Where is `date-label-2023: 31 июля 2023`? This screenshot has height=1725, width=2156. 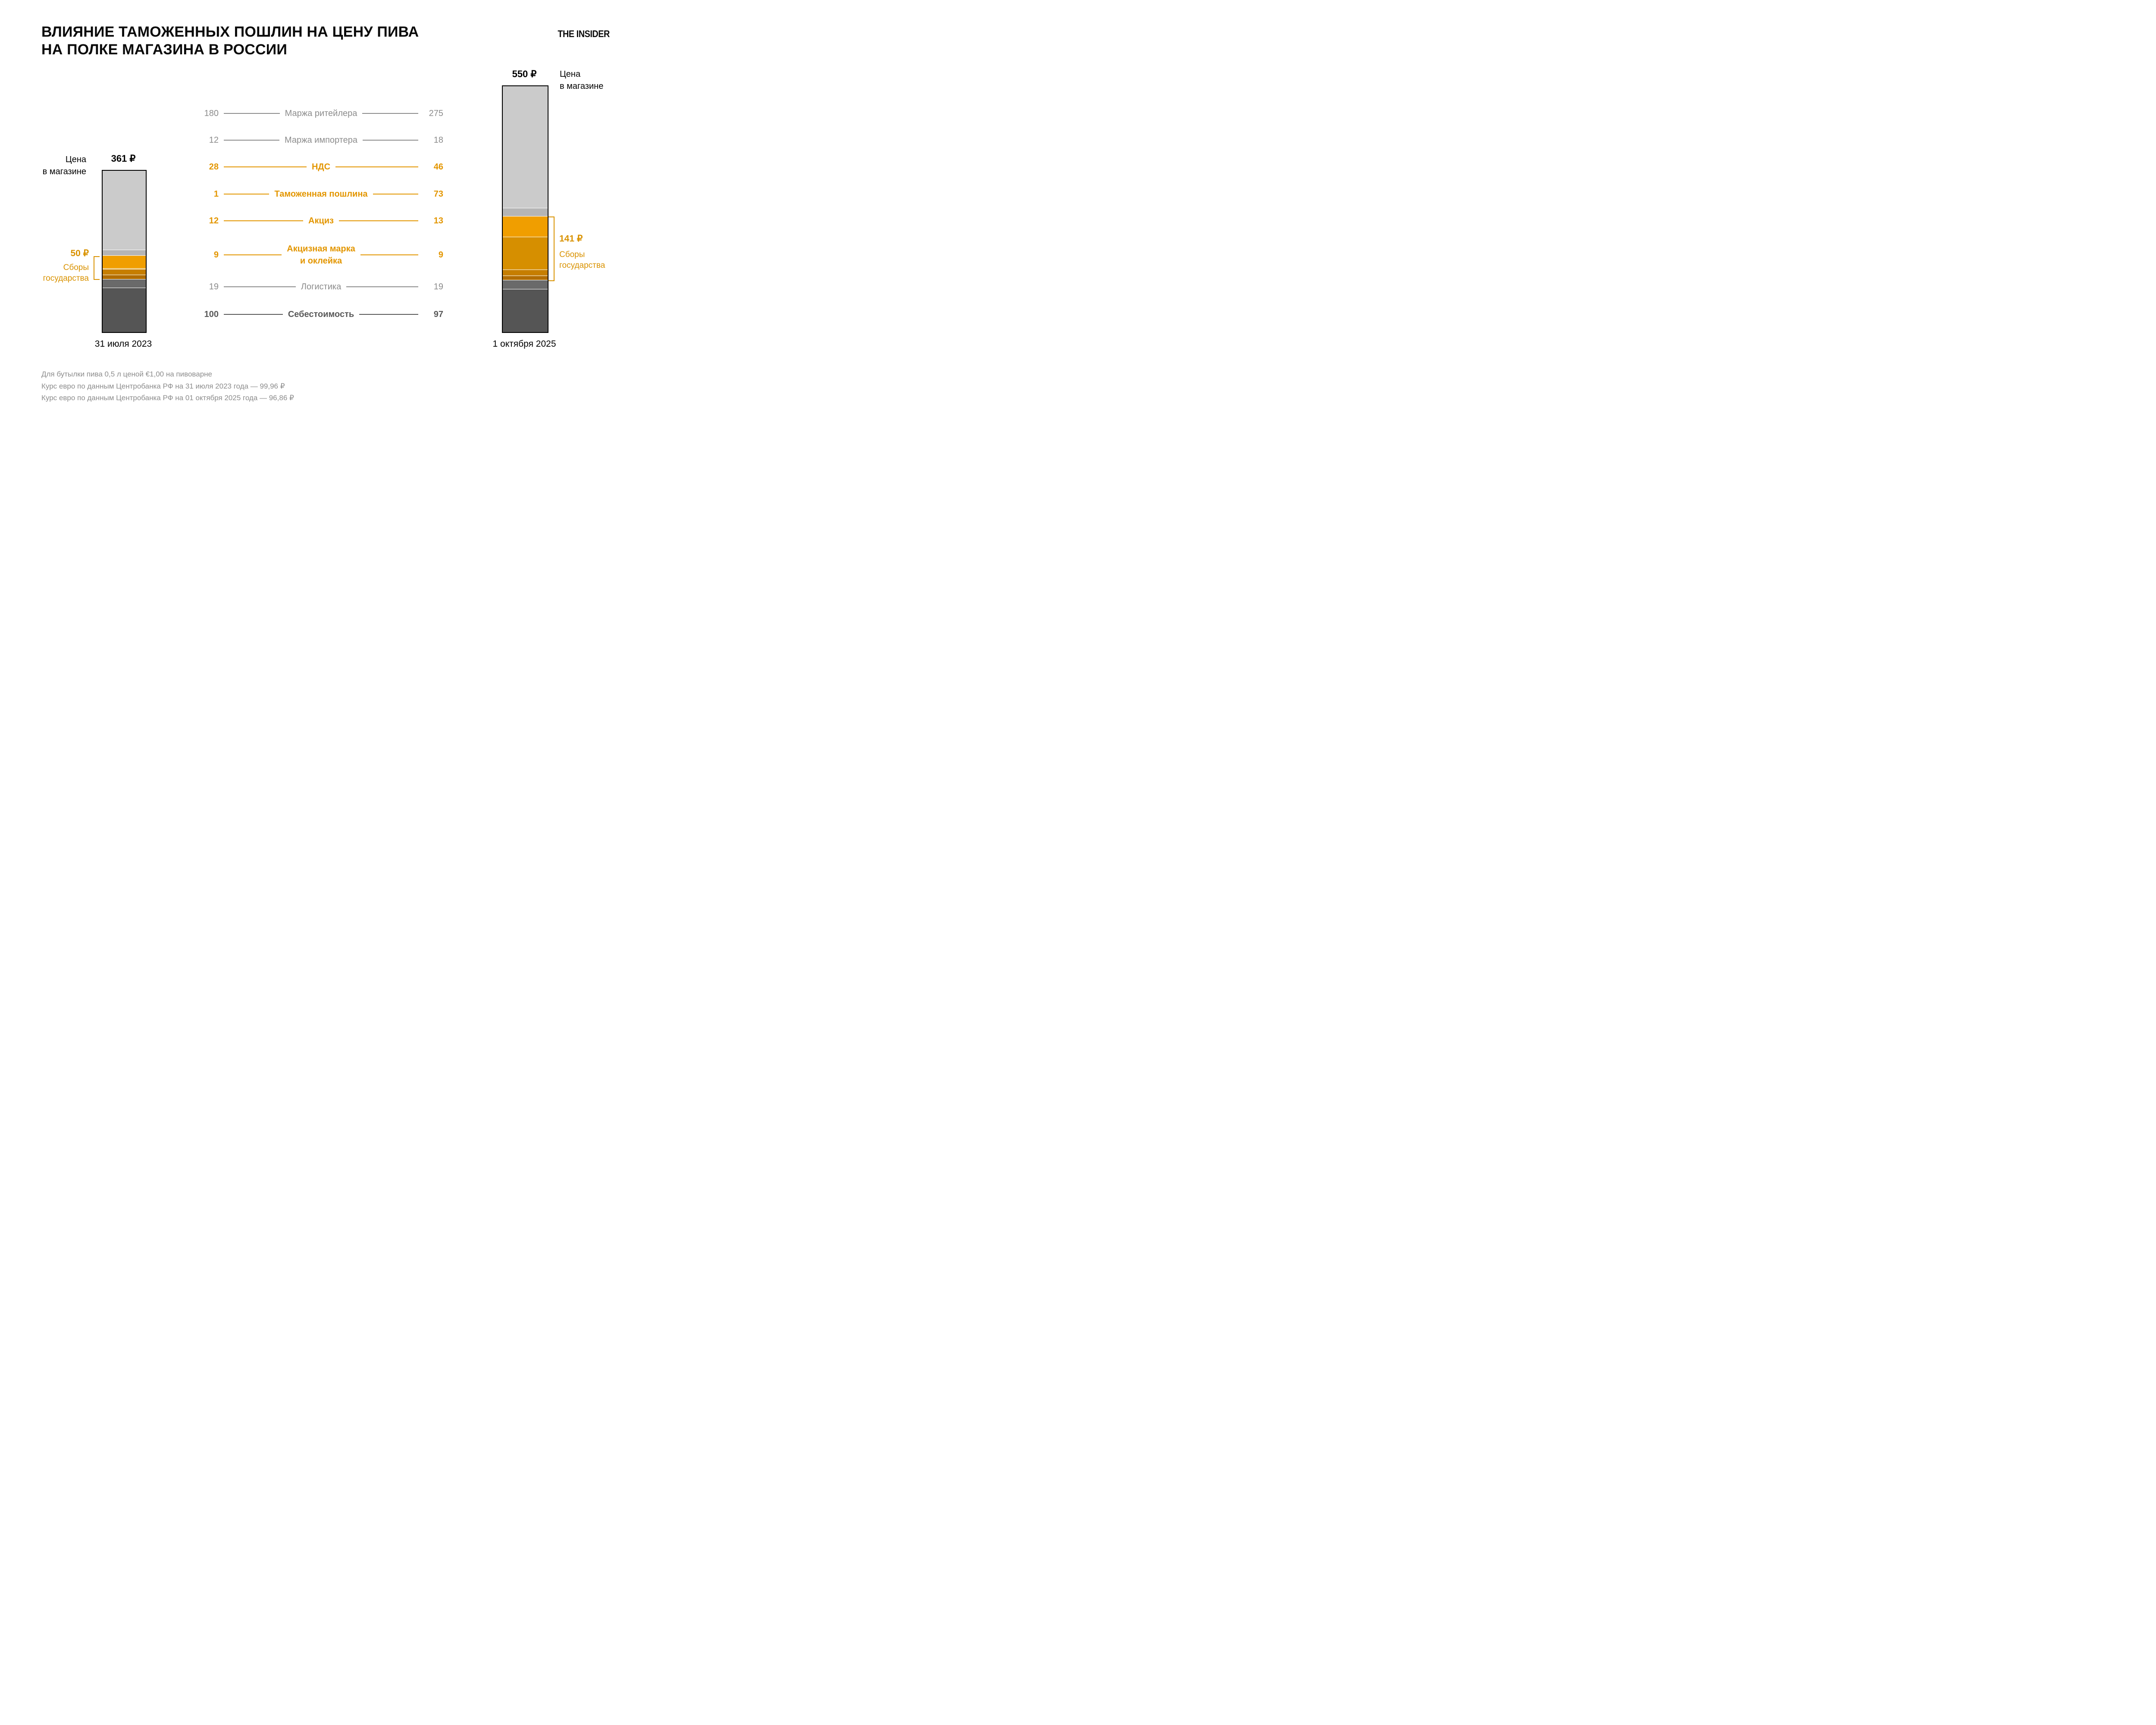 date-label-2023: 31 июля 2023 is located at coordinates (123, 344).